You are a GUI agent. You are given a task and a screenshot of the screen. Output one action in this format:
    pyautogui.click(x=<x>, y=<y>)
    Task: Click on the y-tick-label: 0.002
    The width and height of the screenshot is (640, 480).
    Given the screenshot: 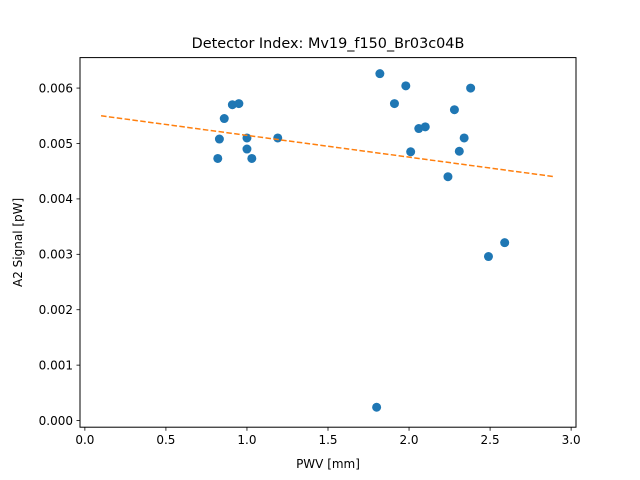 What is the action you would take?
    pyautogui.click(x=56, y=310)
    